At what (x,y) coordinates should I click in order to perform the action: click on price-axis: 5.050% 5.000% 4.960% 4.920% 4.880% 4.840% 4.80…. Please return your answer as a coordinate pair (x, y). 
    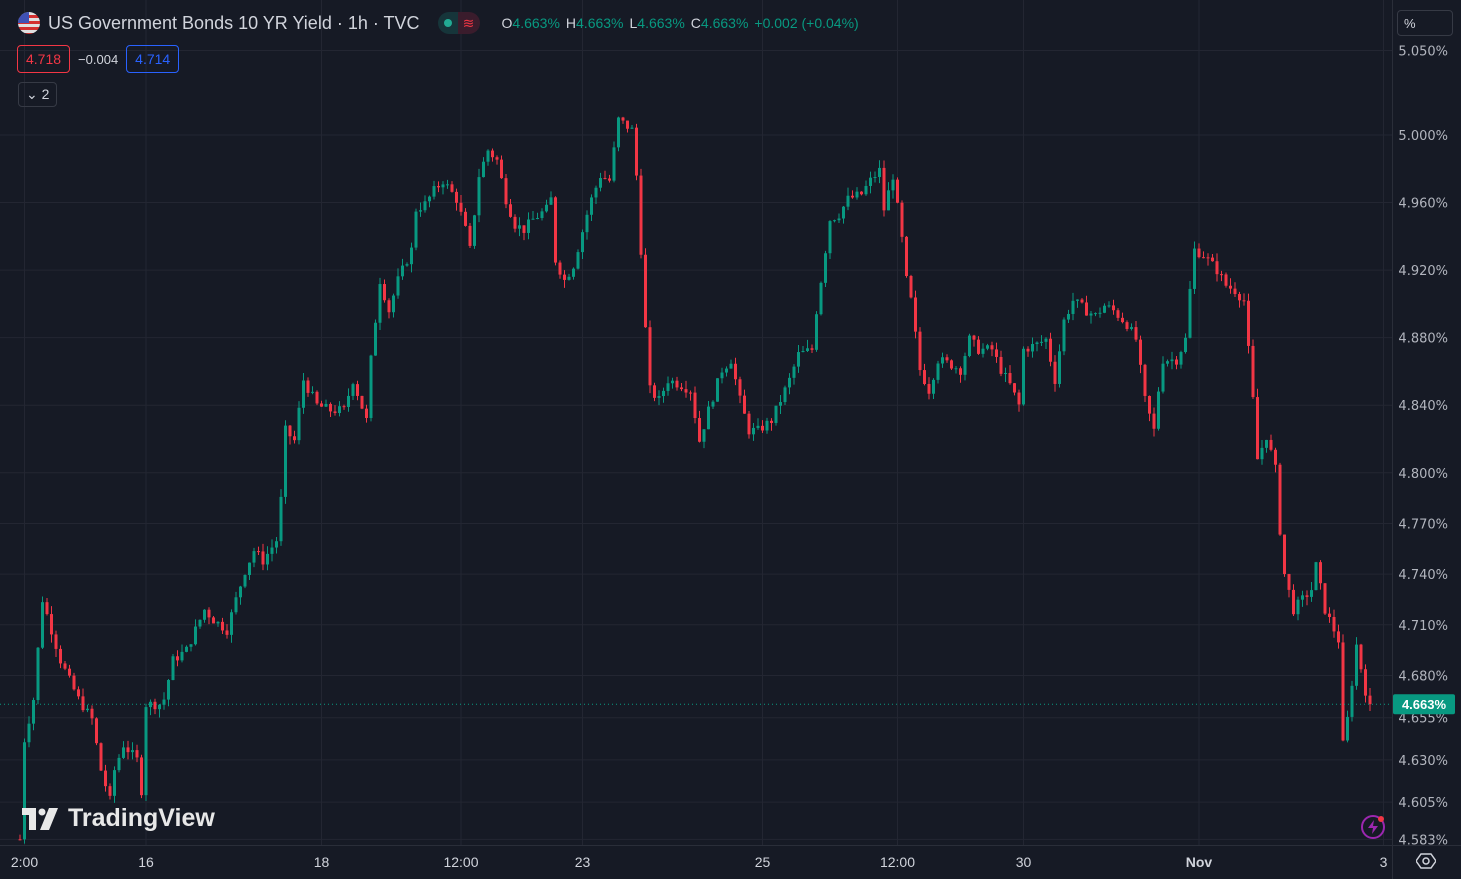
    Looking at the image, I should click on (1423, 447).